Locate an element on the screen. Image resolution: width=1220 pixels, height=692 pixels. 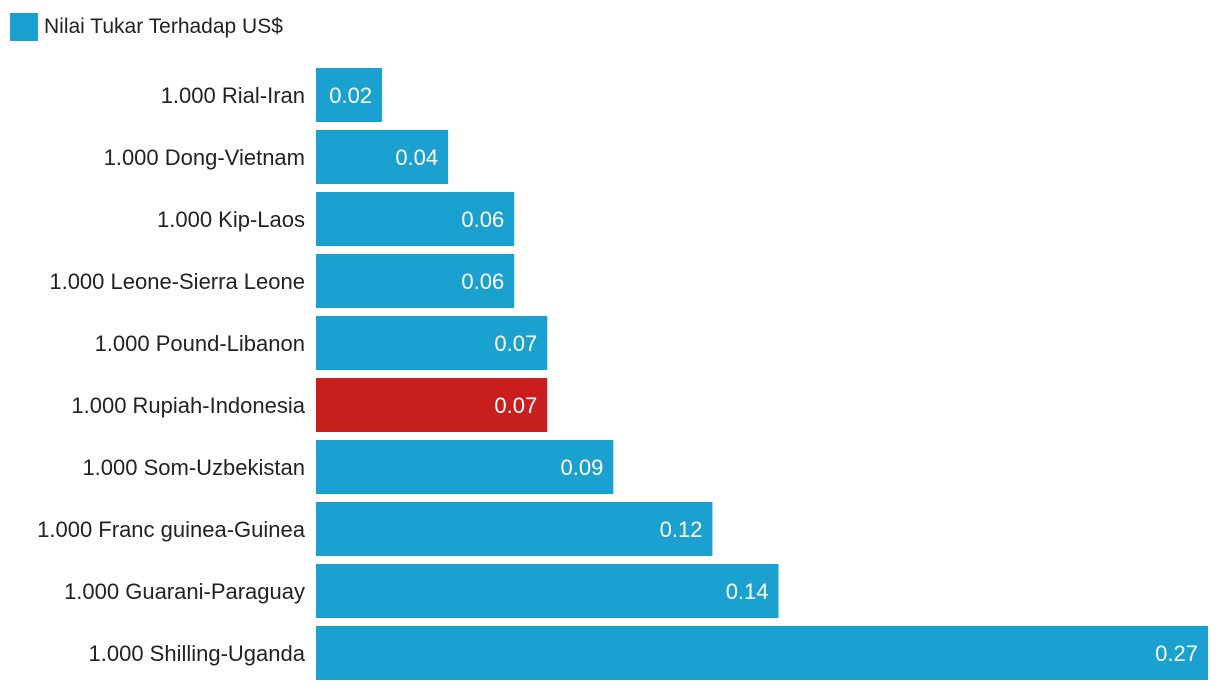
value-label: 0.09 is located at coordinates (582, 467).